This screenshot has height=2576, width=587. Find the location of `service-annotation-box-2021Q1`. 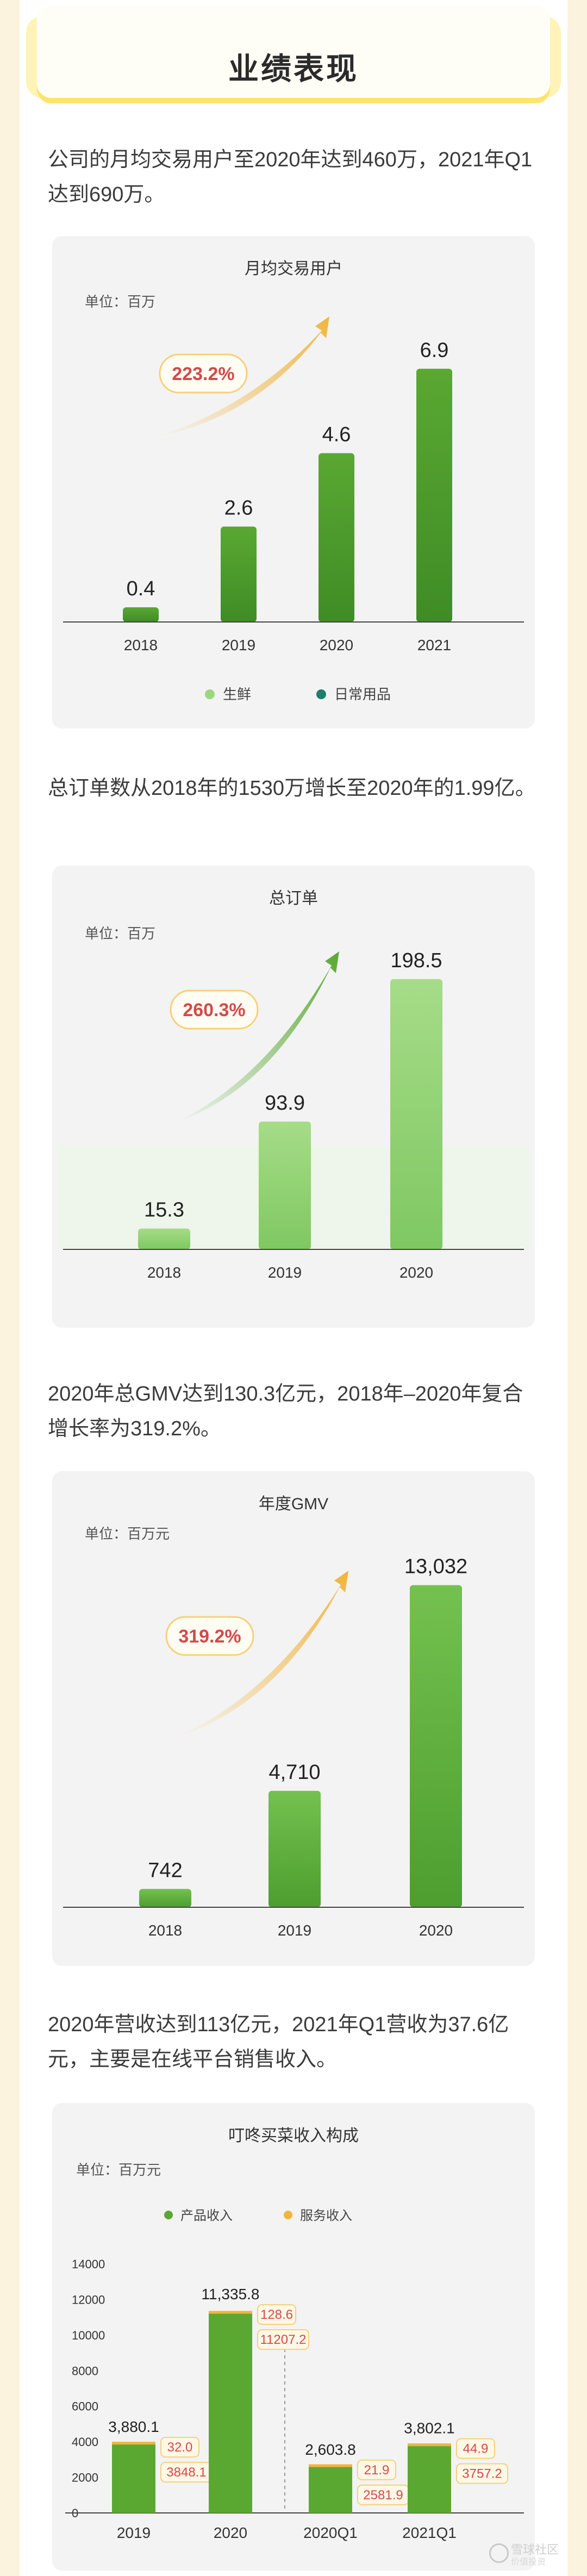

service-annotation-box-2021Q1 is located at coordinates (476, 2448).